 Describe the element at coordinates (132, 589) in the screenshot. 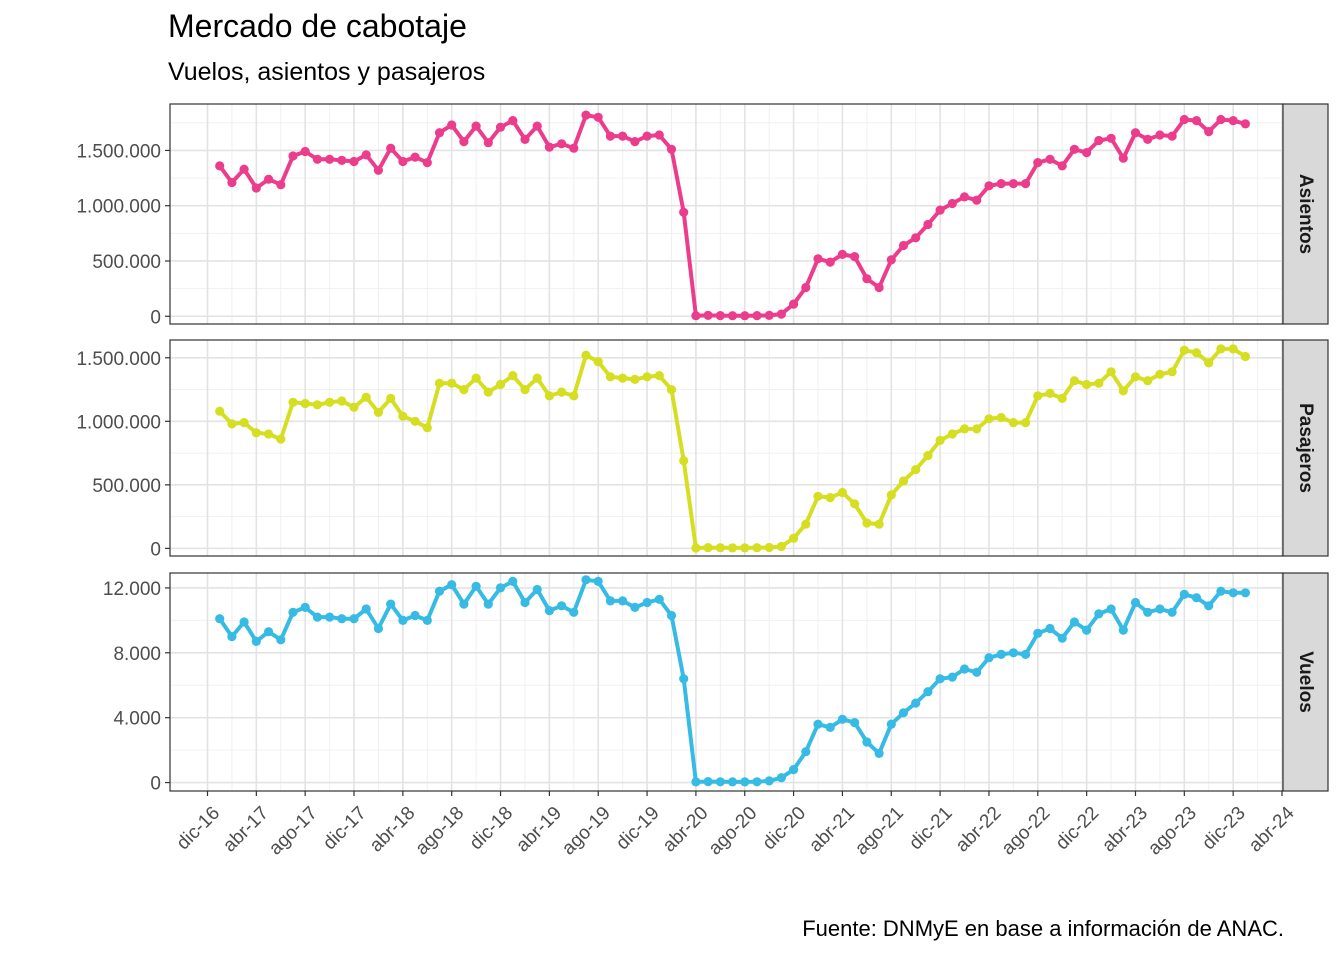

I see `y-tick-label: 12.000` at that location.